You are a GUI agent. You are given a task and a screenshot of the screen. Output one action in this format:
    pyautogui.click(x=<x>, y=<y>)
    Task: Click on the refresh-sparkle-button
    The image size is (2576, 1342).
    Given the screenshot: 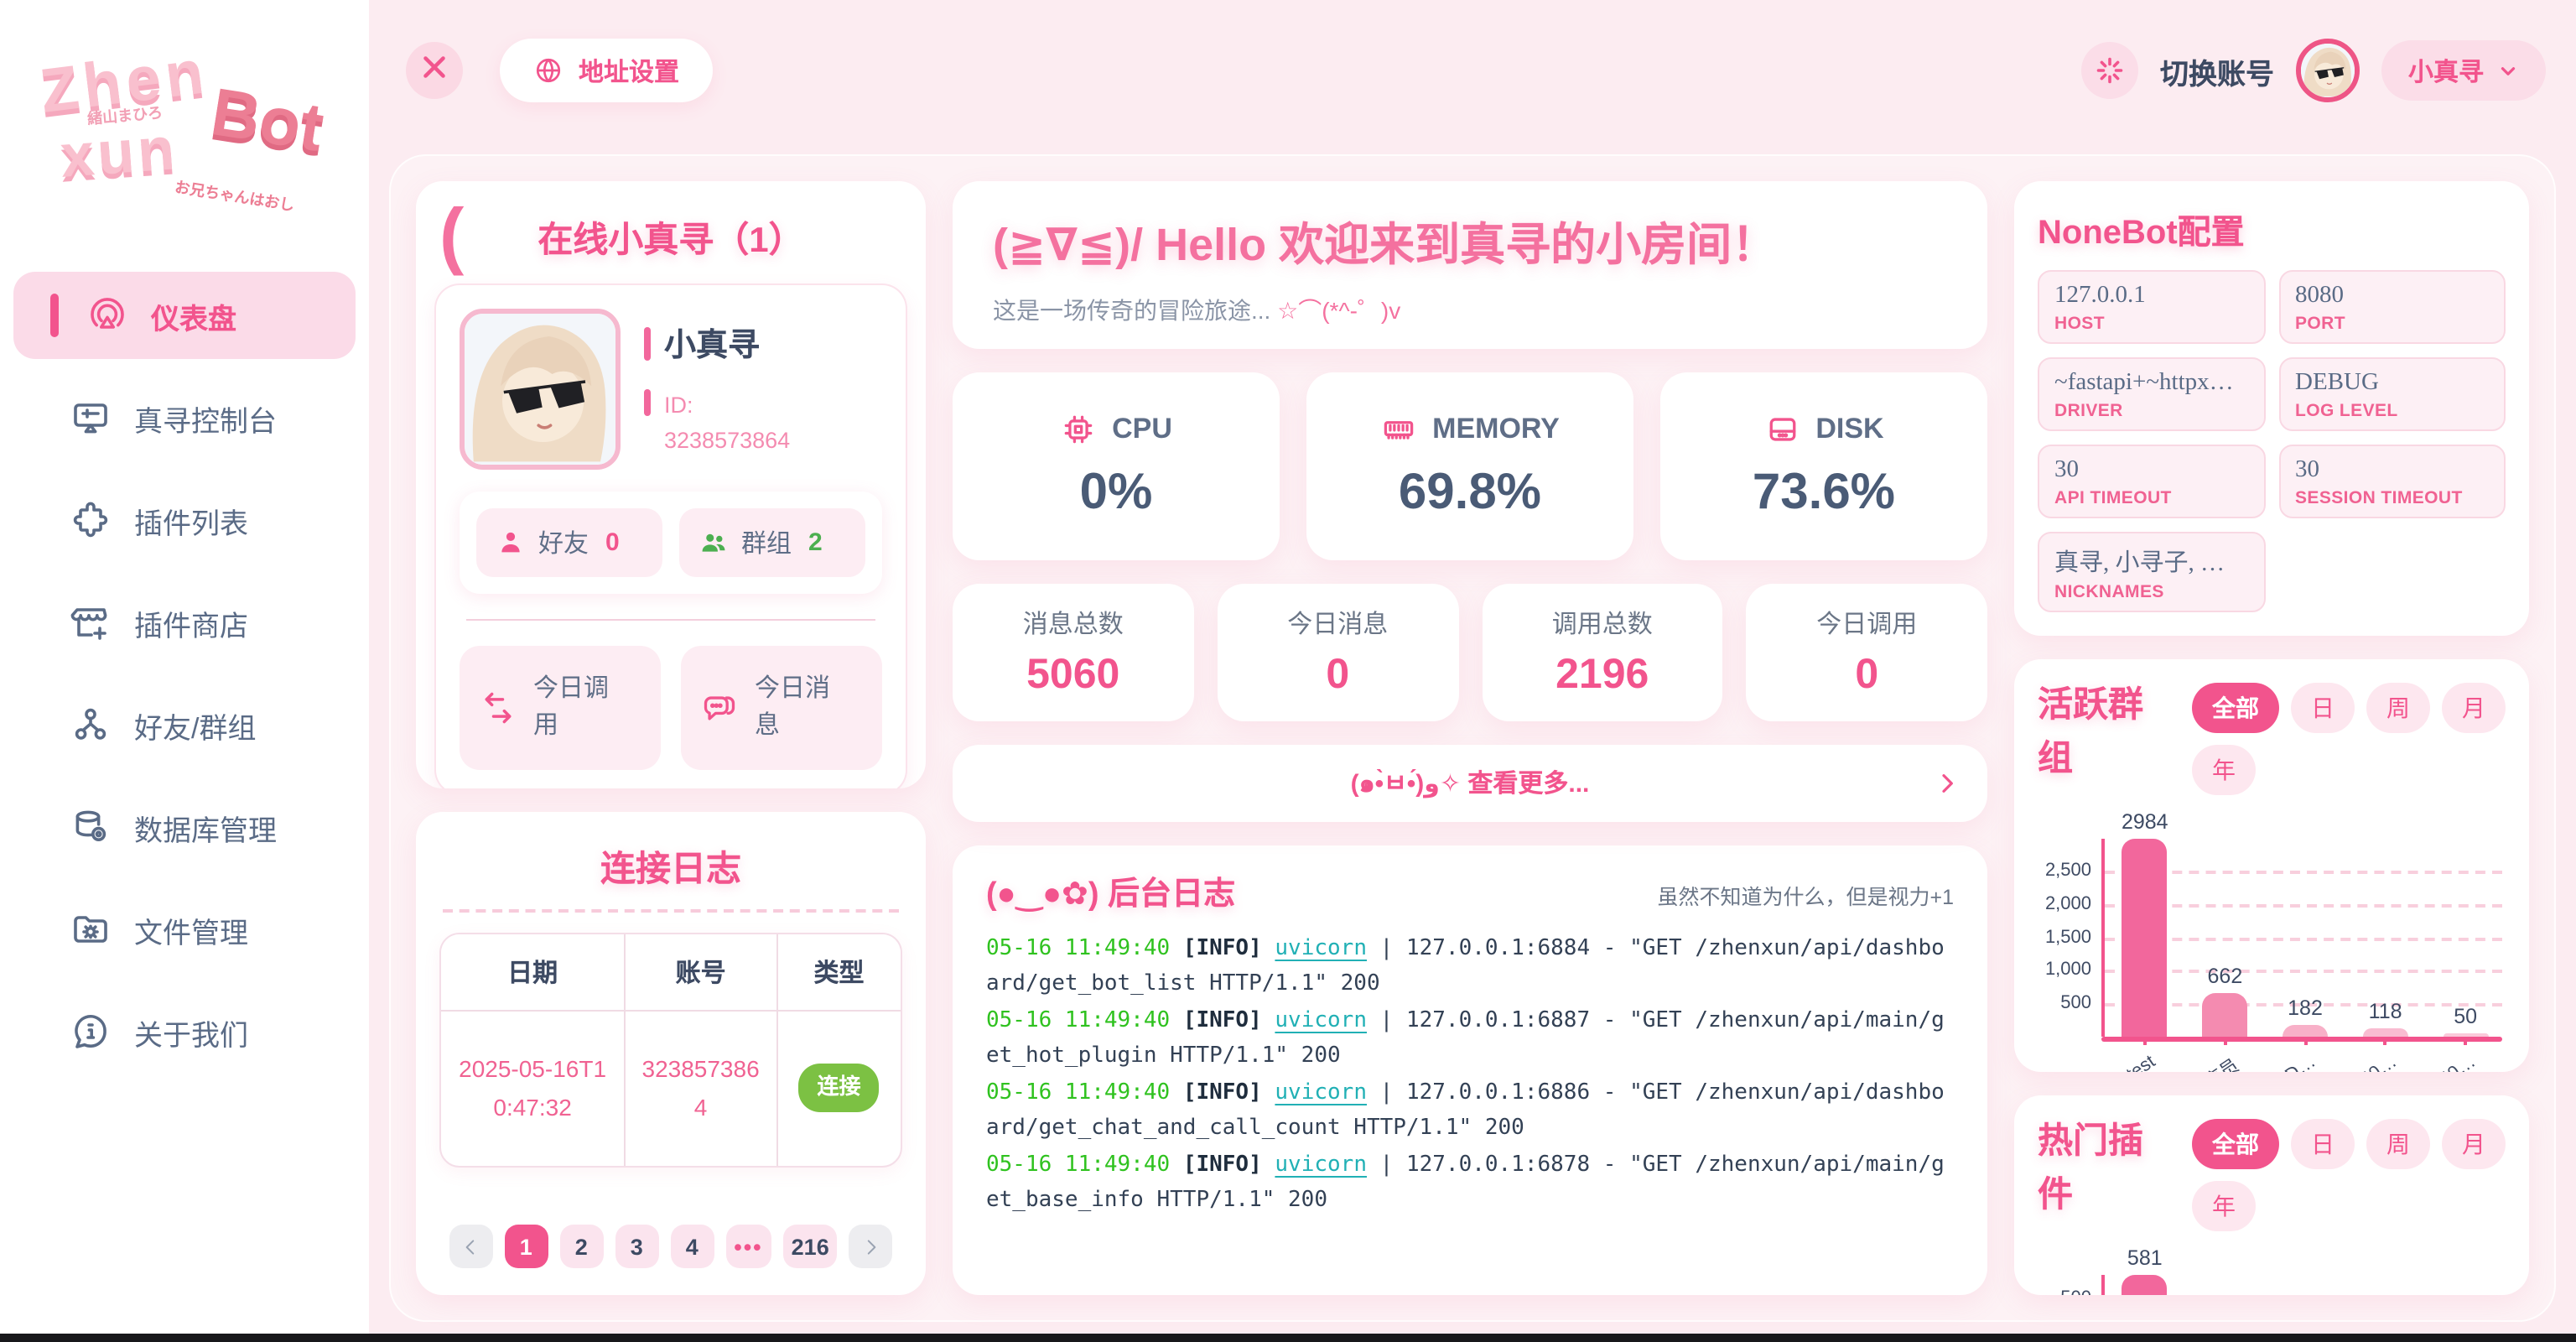 What is the action you would take?
    pyautogui.click(x=2109, y=70)
    